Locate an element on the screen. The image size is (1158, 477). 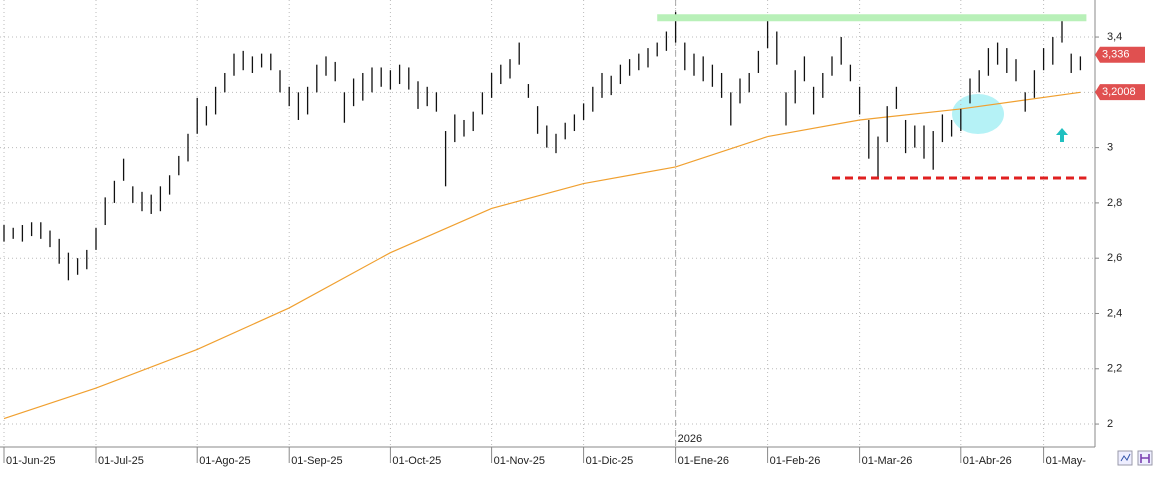
price-tag-label: 3,336 is located at coordinates (1116, 55).